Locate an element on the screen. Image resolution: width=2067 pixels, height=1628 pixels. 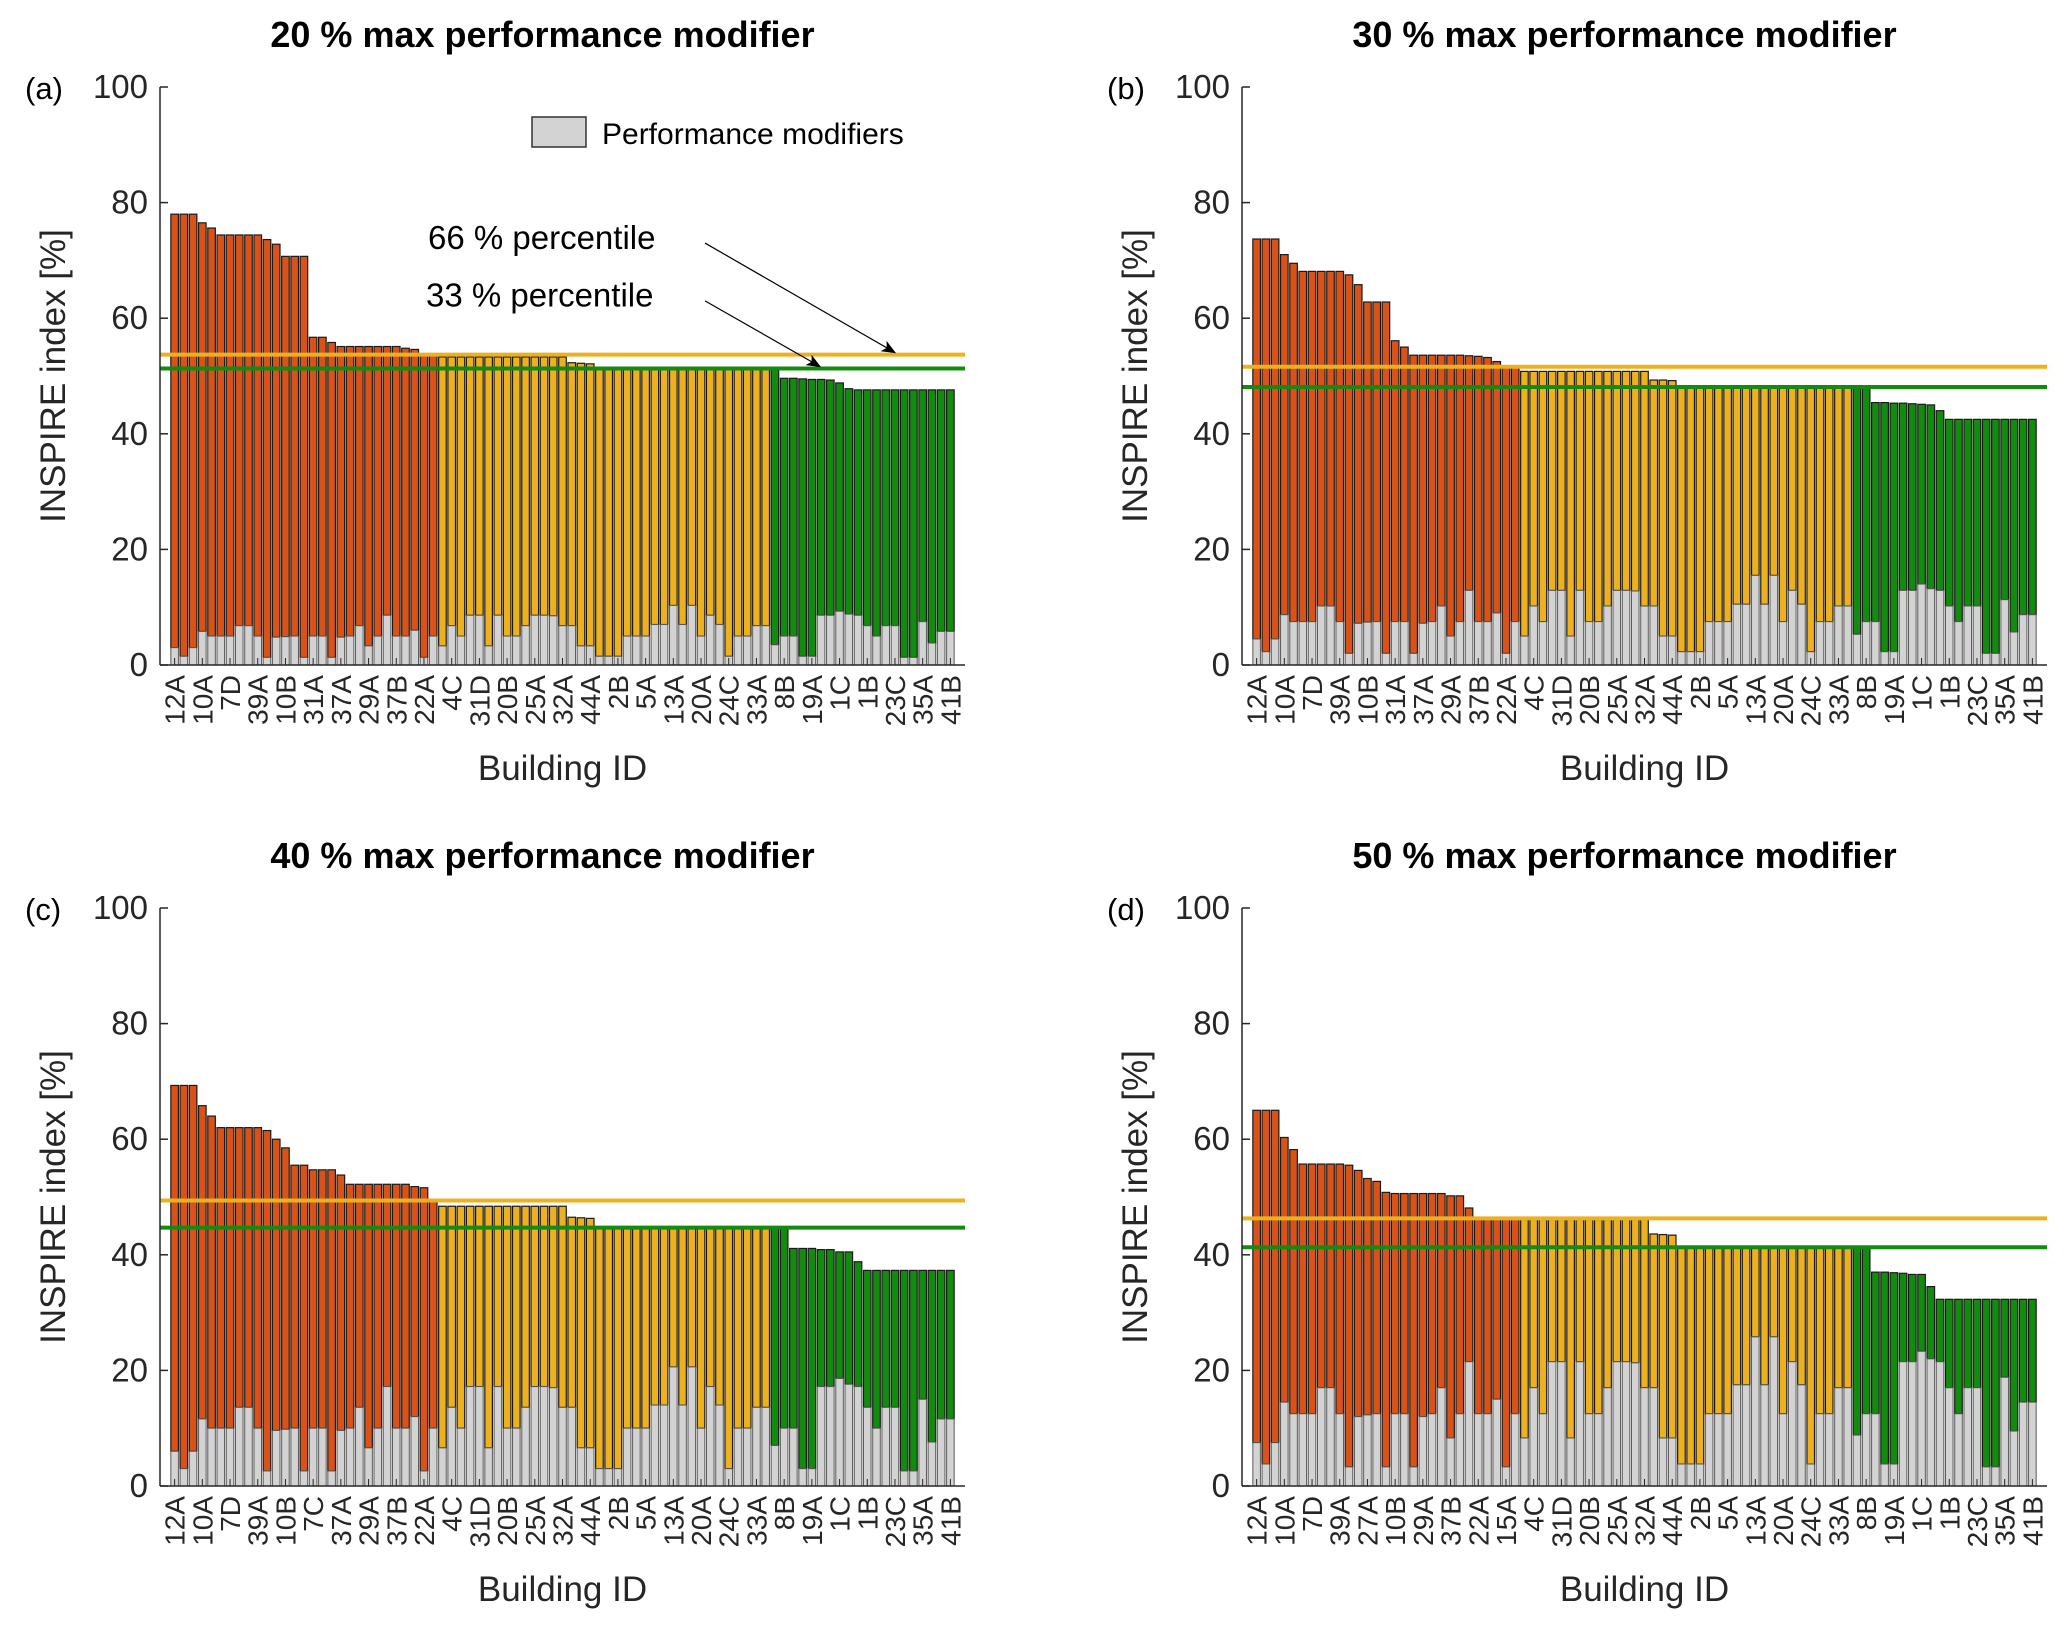
y-tick-label: 100 is located at coordinates (1202, 907).